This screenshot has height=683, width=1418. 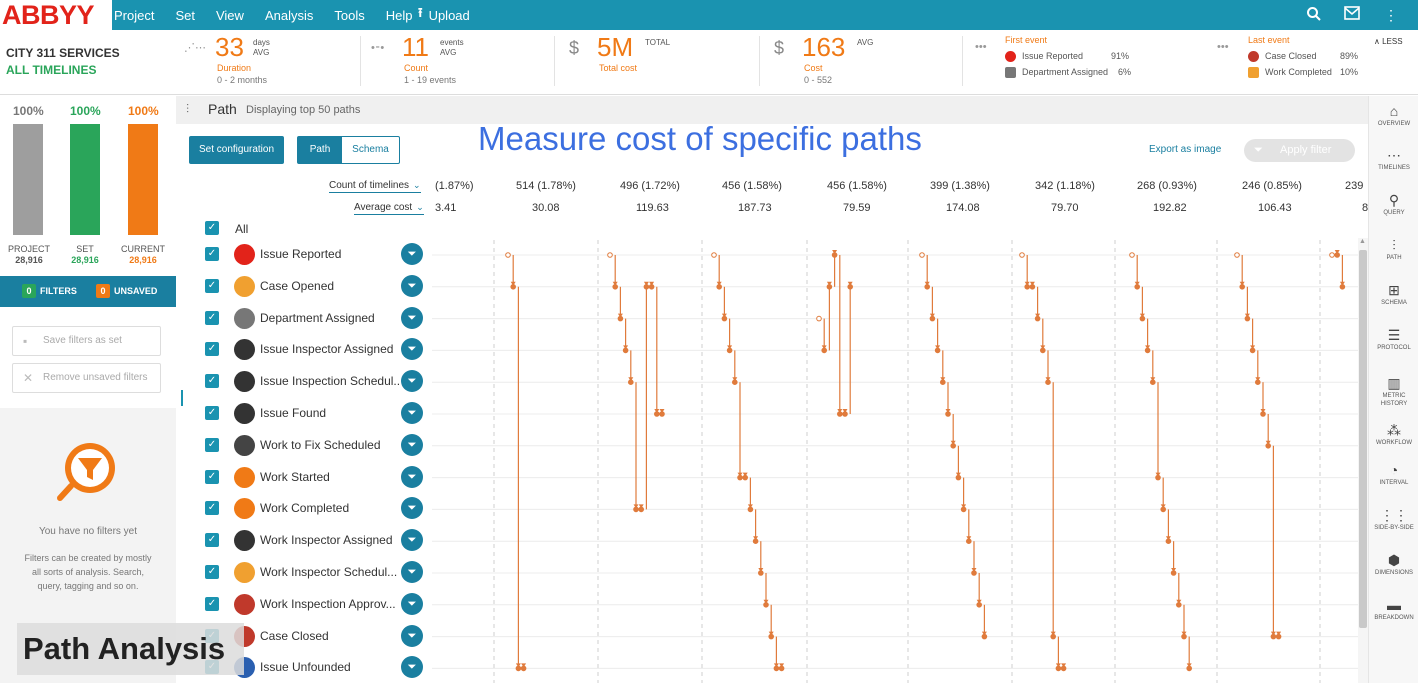 What do you see at coordinates (49, 291) in the screenshot?
I see `filters-toggle: 0 FILTERS` at bounding box center [49, 291].